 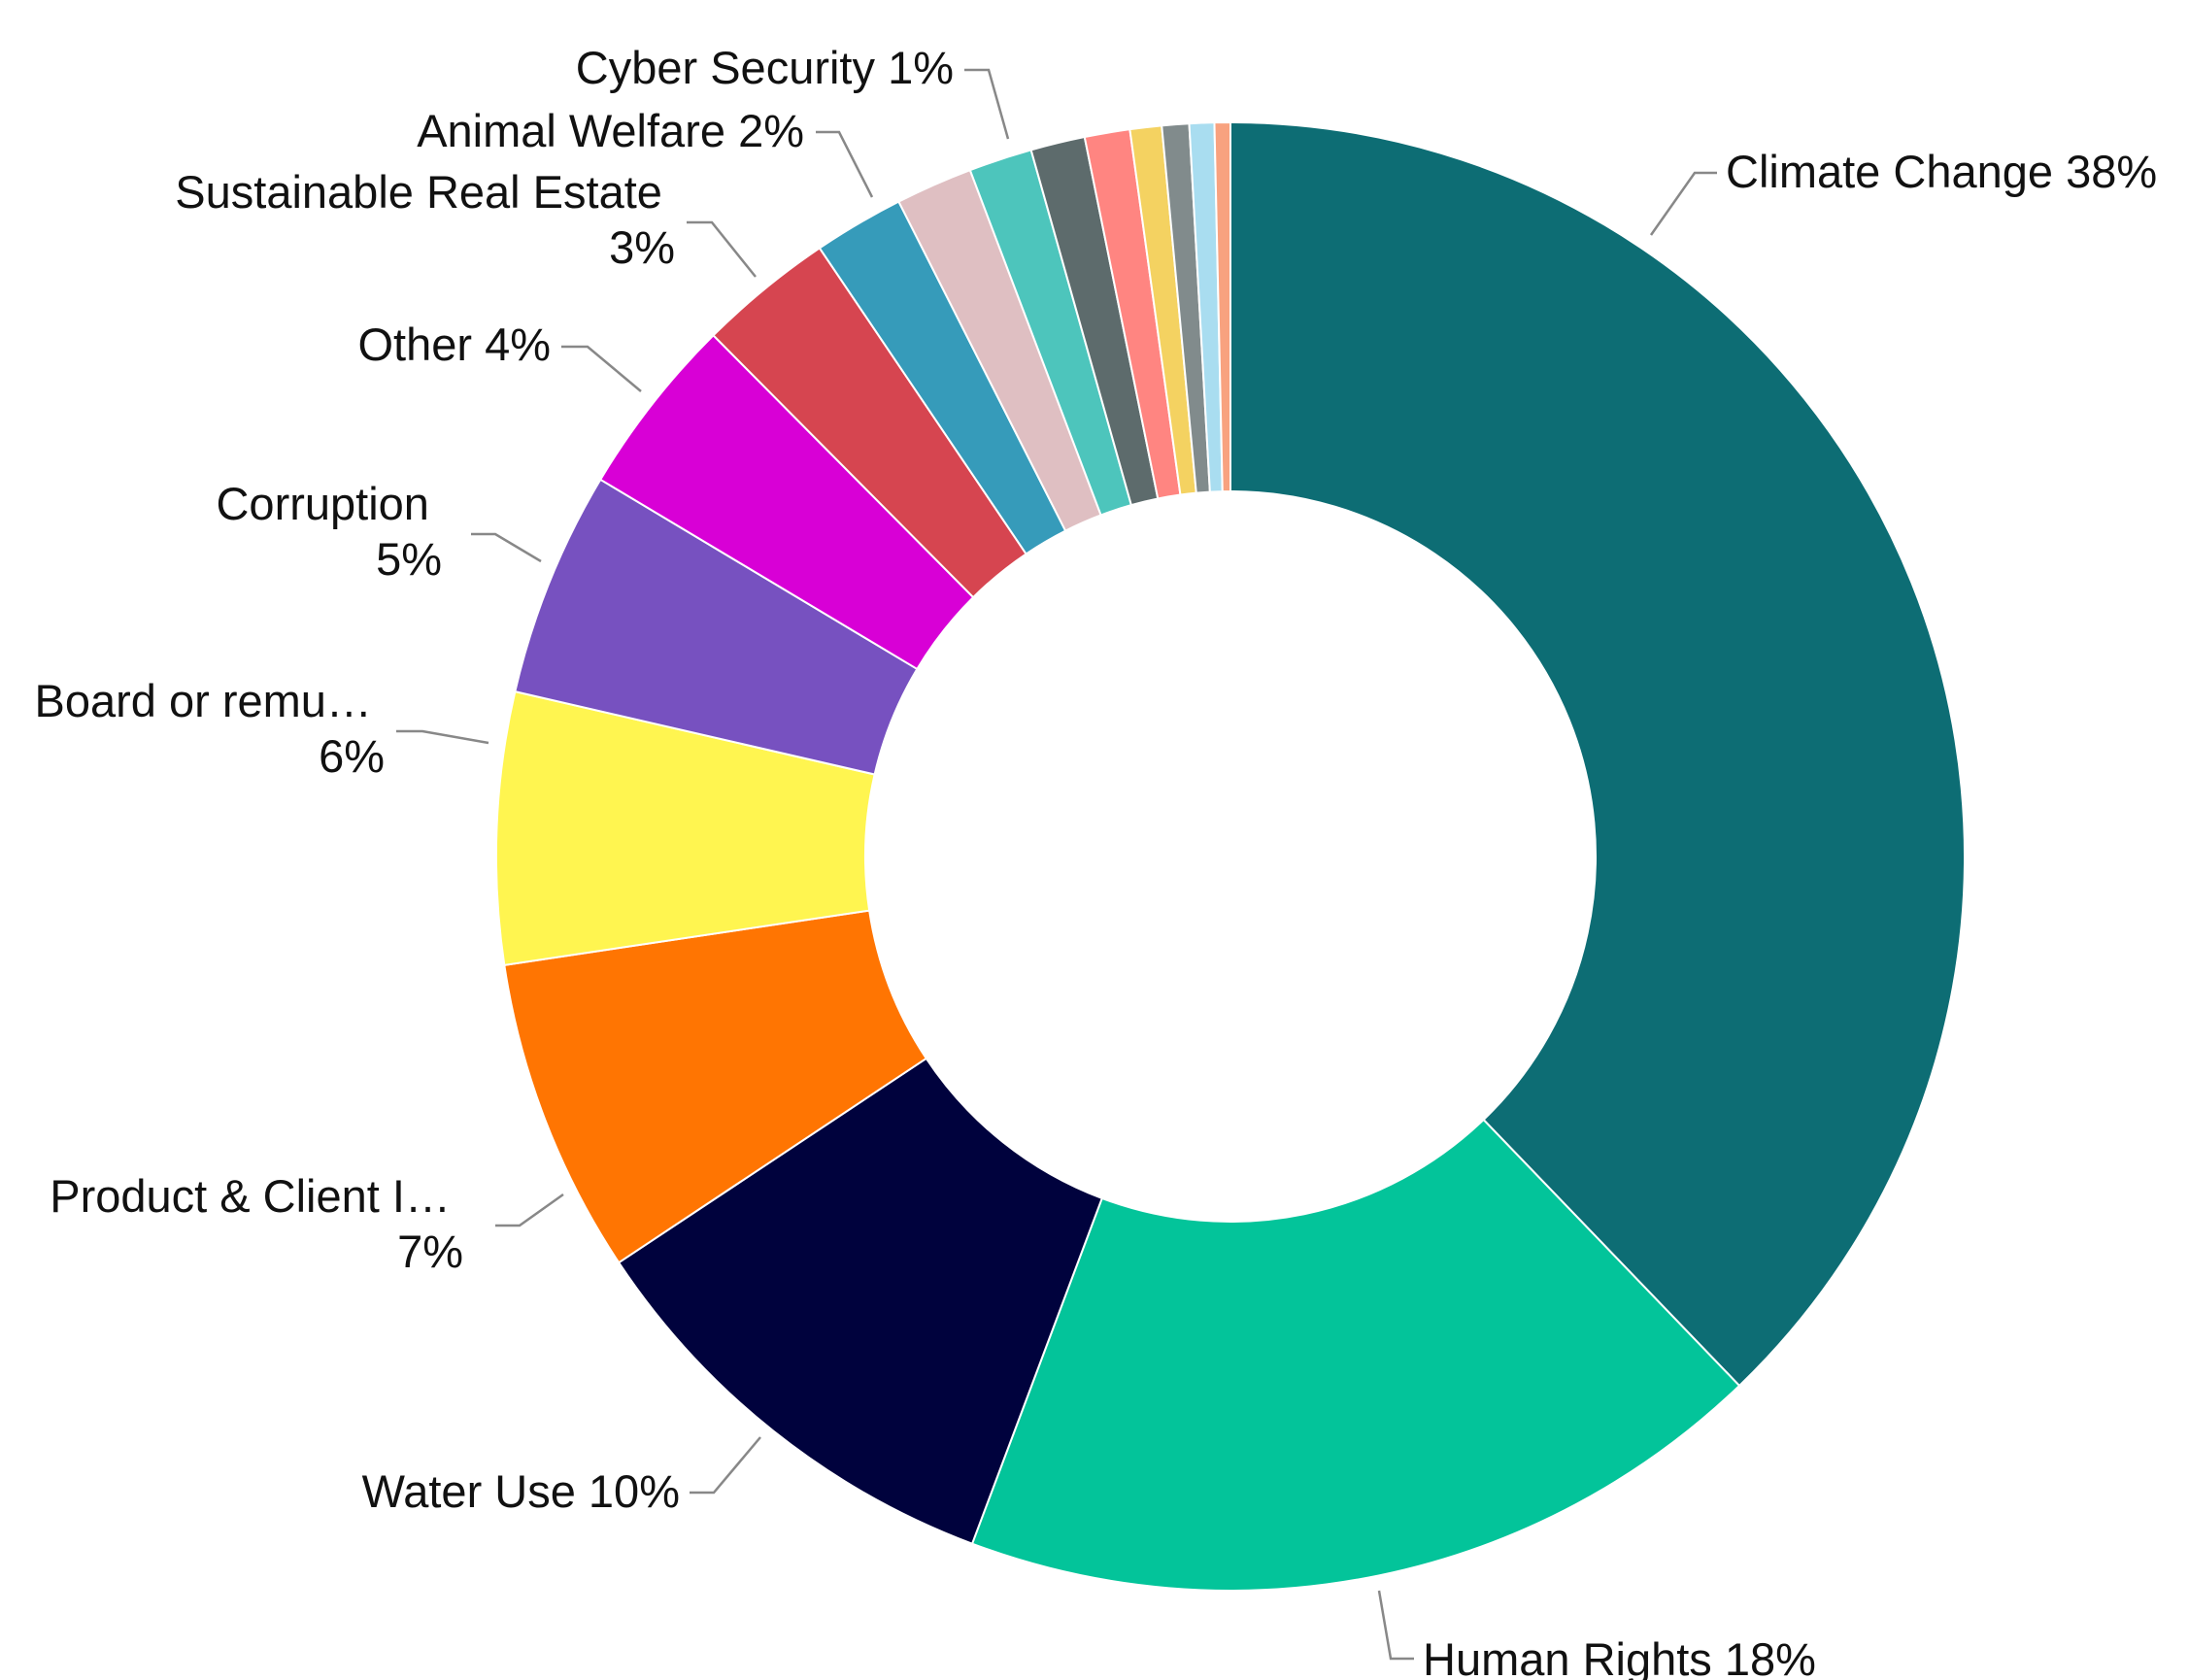 What do you see at coordinates (430, 1251) in the screenshot?
I see `label-product-client-pct: 7%` at bounding box center [430, 1251].